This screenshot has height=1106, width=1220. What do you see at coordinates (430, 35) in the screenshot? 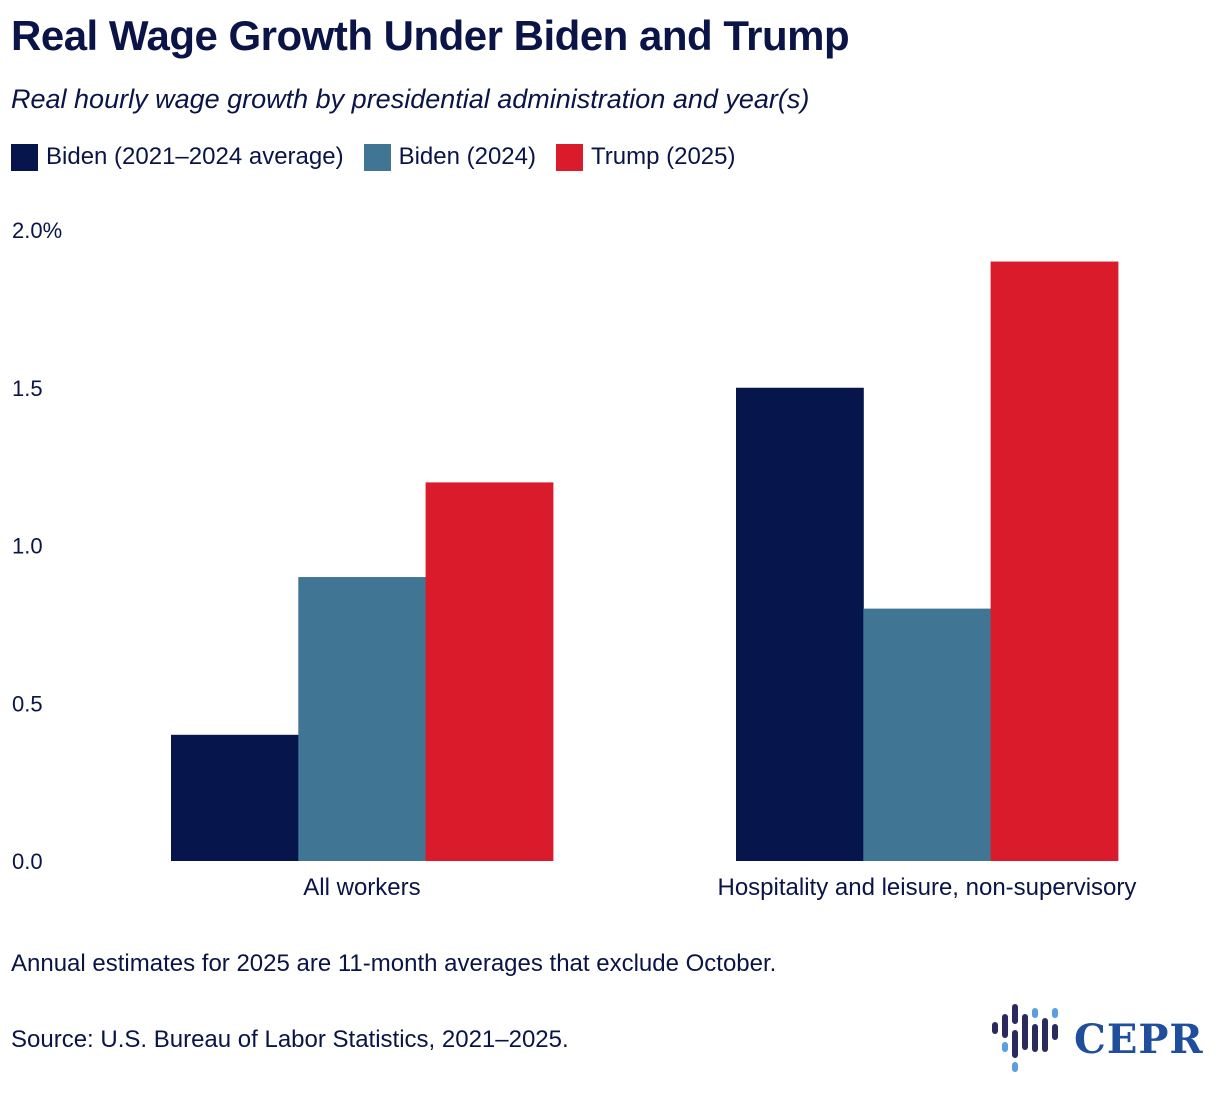
I see `chart-title: Real Wage Growth Under Biden and Trump` at bounding box center [430, 35].